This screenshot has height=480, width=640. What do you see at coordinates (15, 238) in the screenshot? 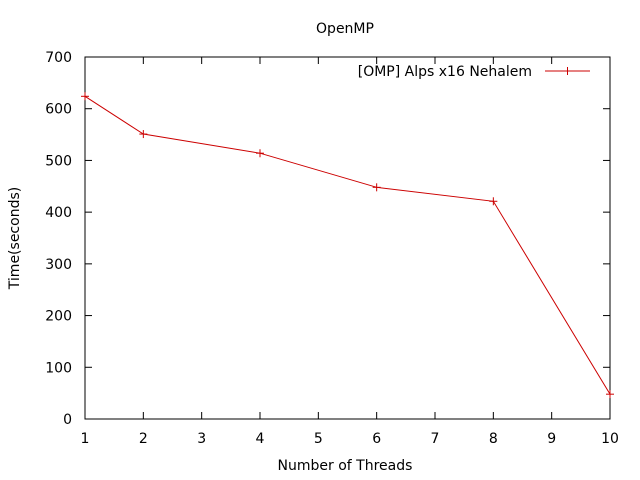
I see `y-axis-label: Time(seconds)` at bounding box center [15, 238].